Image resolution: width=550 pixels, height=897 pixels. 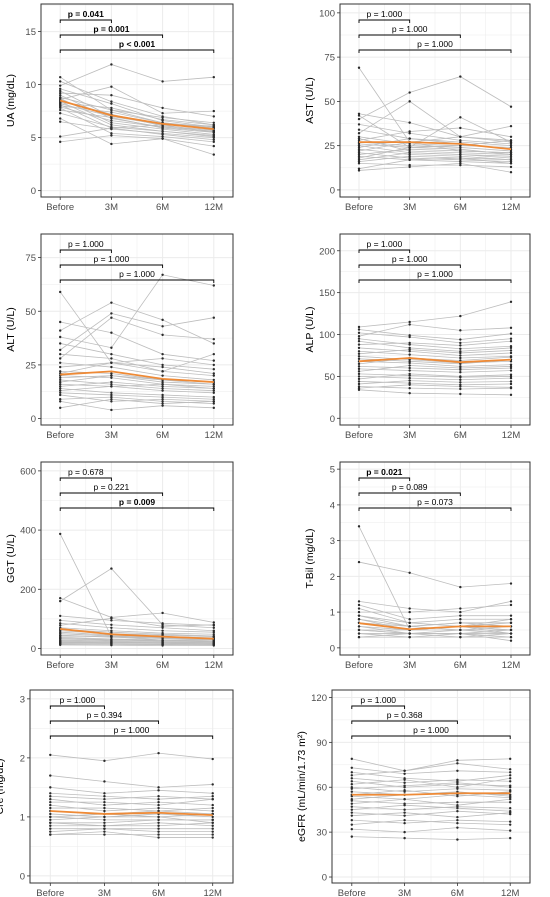 I want to click on significance-bracket, so click(x=384, y=479).